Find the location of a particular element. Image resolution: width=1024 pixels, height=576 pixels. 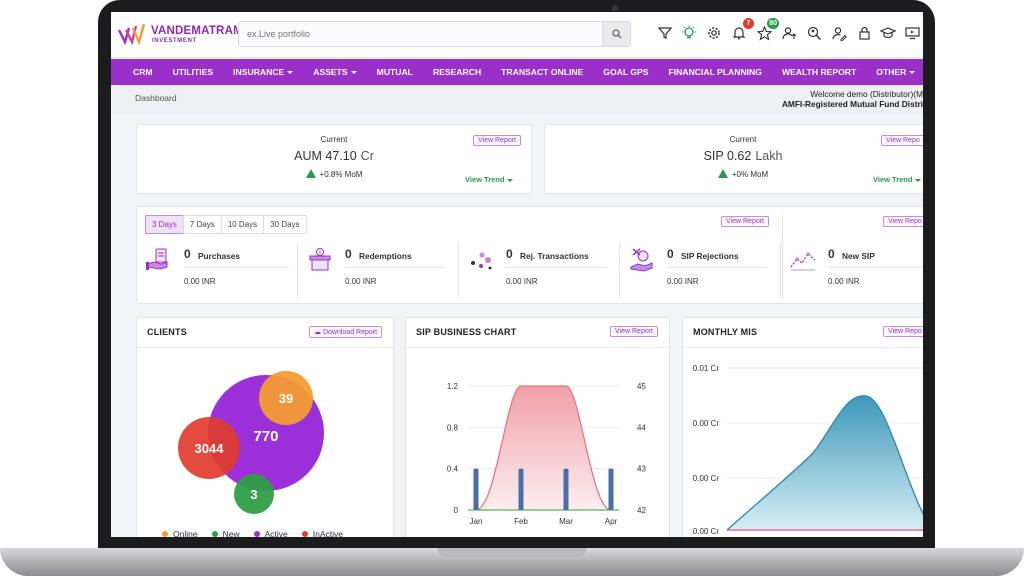

tab-10-days: 10 Days is located at coordinates (242, 224).